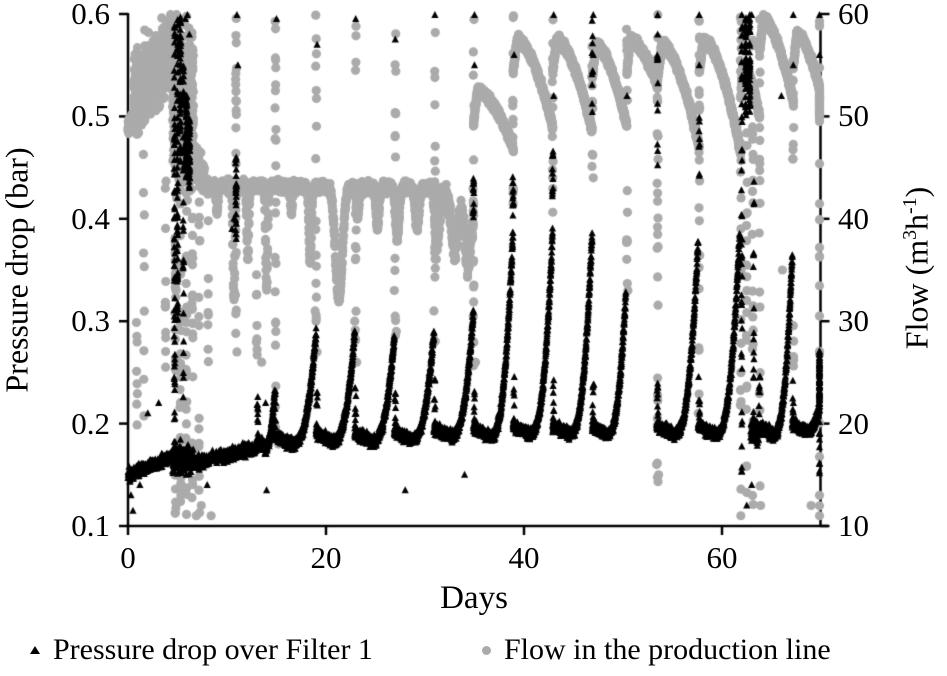  Describe the element at coordinates (90, 218) in the screenshot. I see `y-left-tick-0.4: 0.4` at that location.